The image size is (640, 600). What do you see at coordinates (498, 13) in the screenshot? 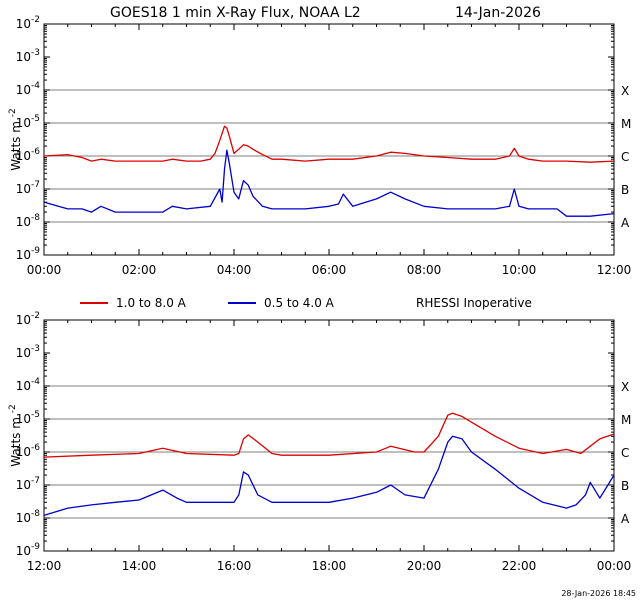
I see `chart-date: 14-Jan-2026` at bounding box center [498, 13].